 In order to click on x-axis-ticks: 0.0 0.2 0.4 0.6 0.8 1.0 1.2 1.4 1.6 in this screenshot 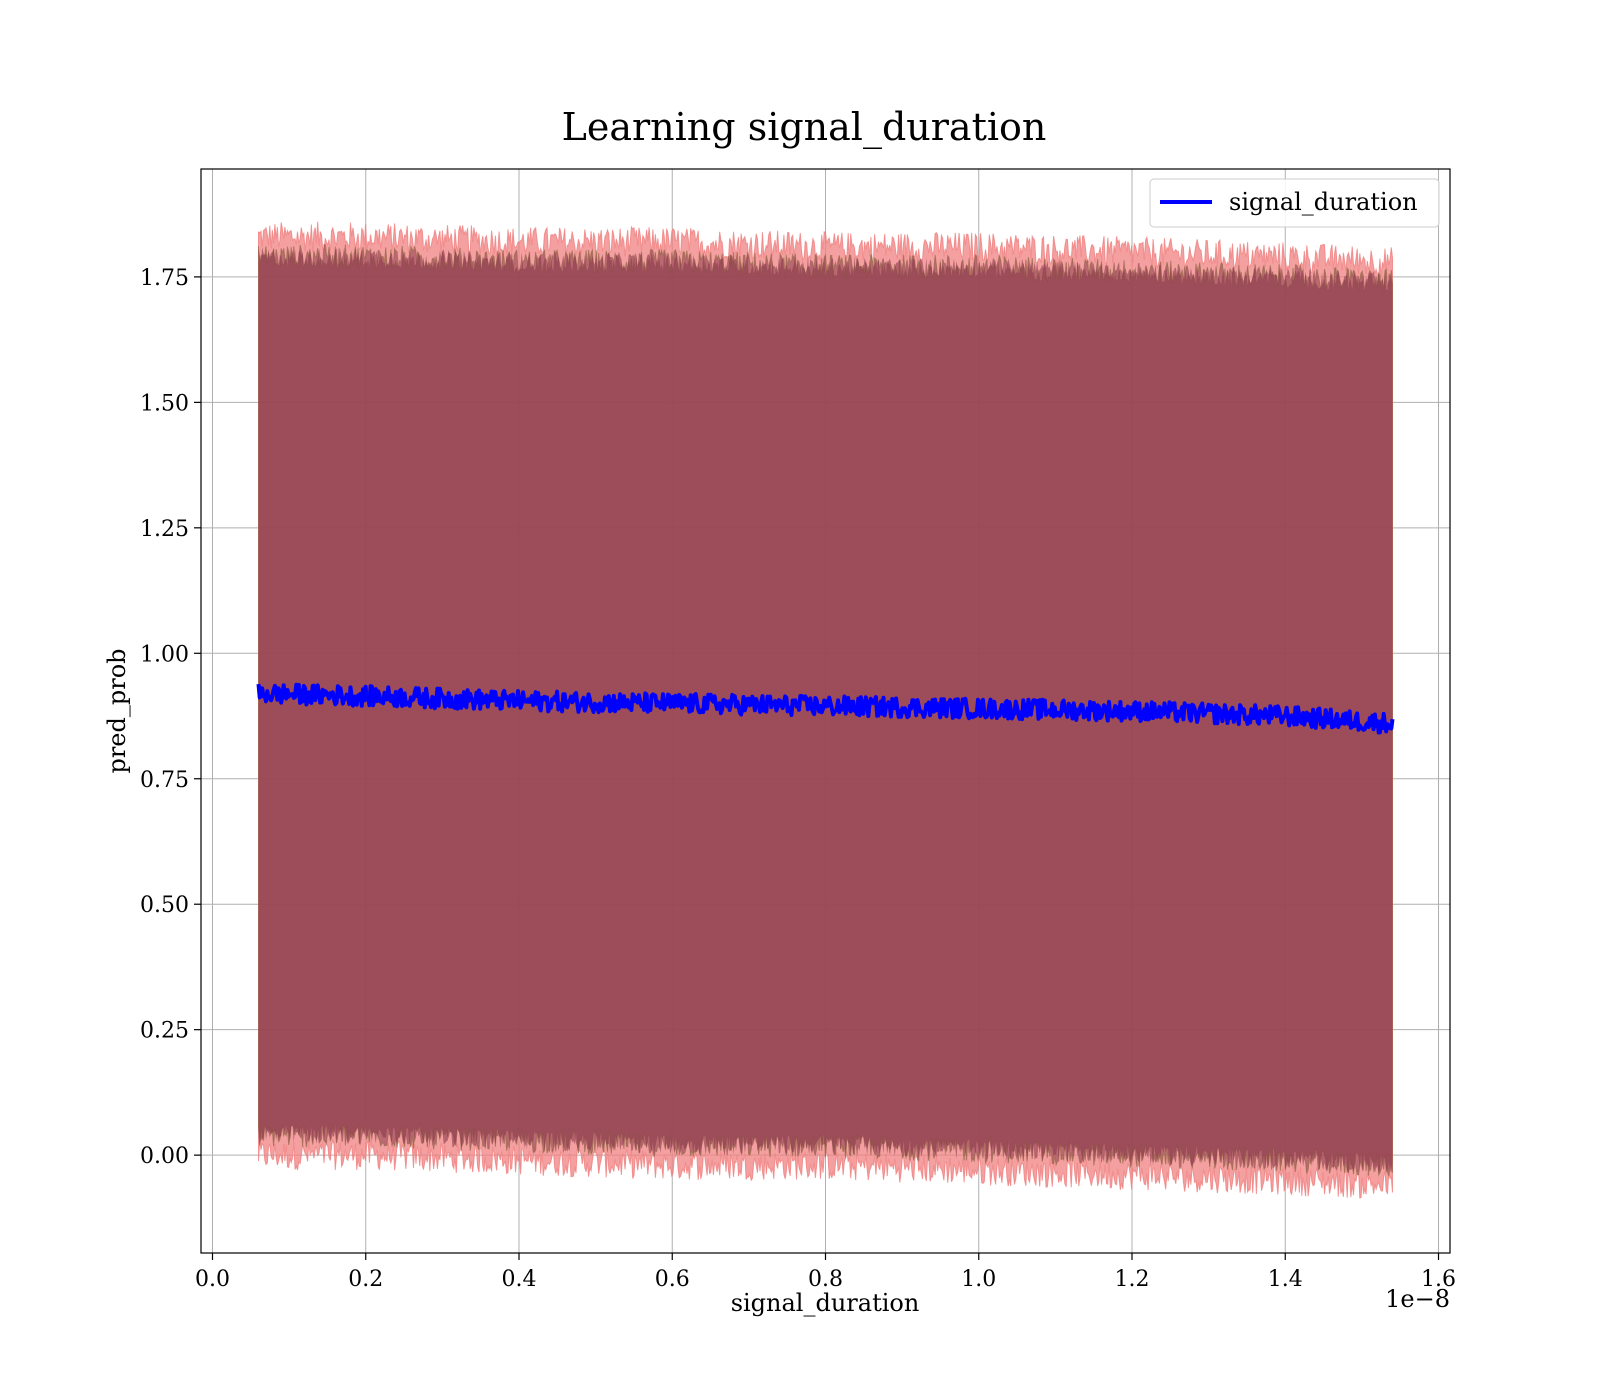, I will do `click(825, 1272)`.